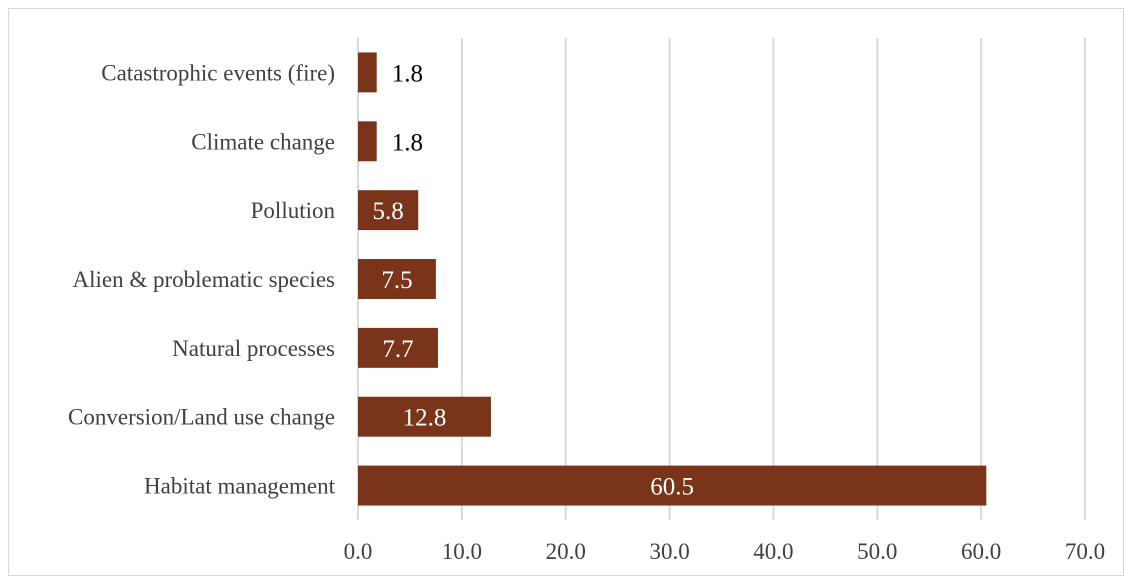  Describe the element at coordinates (293, 210) in the screenshot. I see `category-label: Pollution` at that location.